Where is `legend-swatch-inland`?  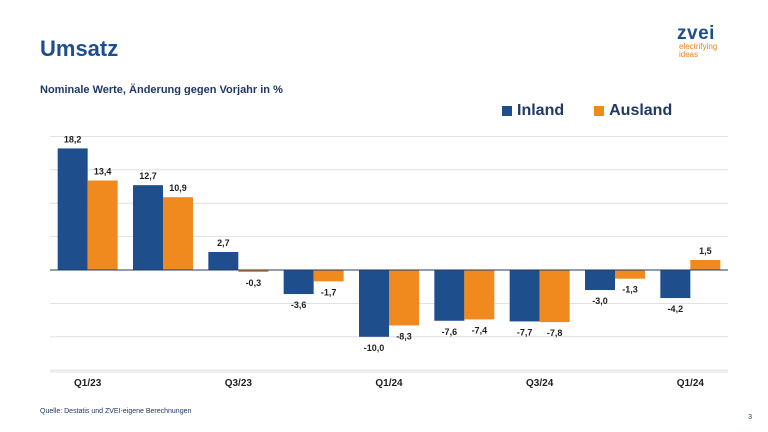
legend-swatch-inland is located at coordinates (507, 111).